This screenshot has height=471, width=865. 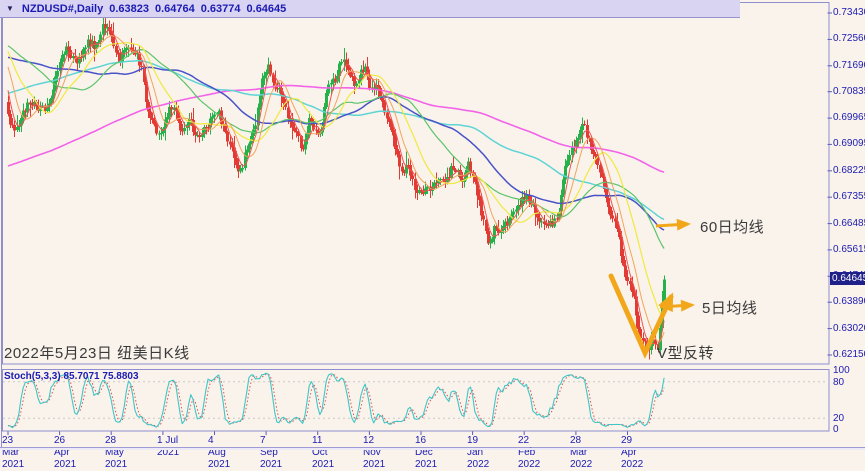 I want to click on v-reversal-shape, so click(x=641, y=316).